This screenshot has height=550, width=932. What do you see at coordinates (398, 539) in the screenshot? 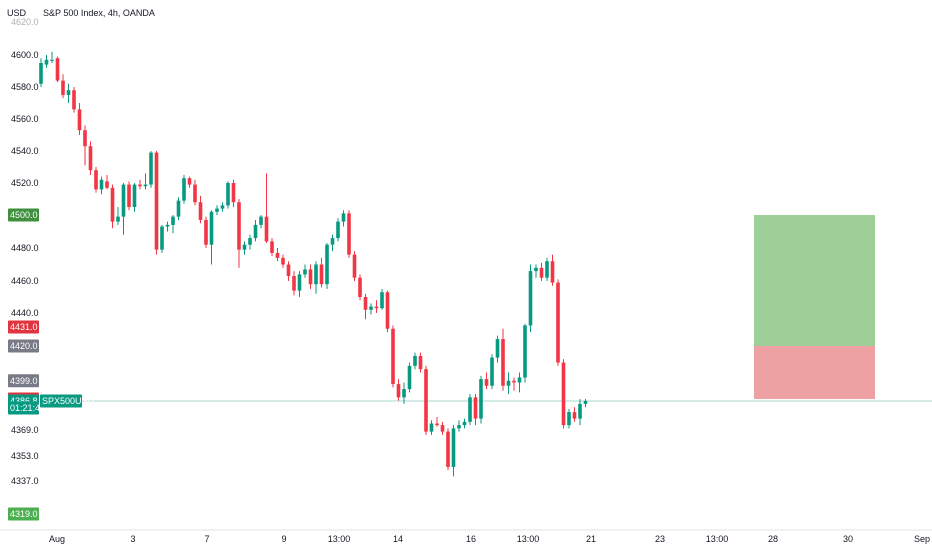
I see `x-tick-label: 14` at bounding box center [398, 539].